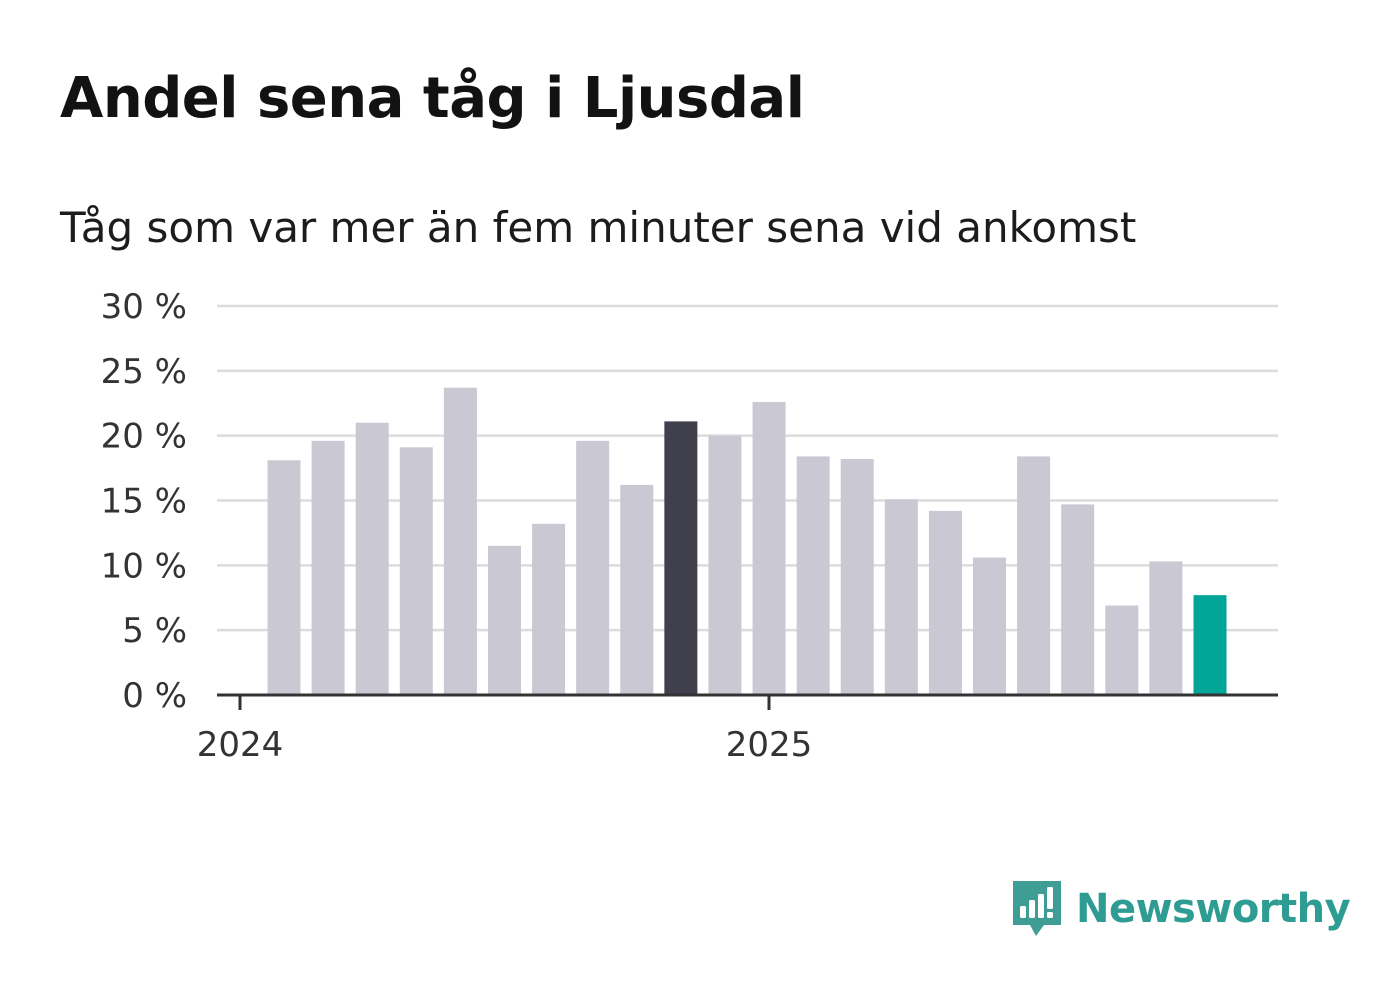  I want to click on newsworthy-logo-icon, so click(1037, 908).